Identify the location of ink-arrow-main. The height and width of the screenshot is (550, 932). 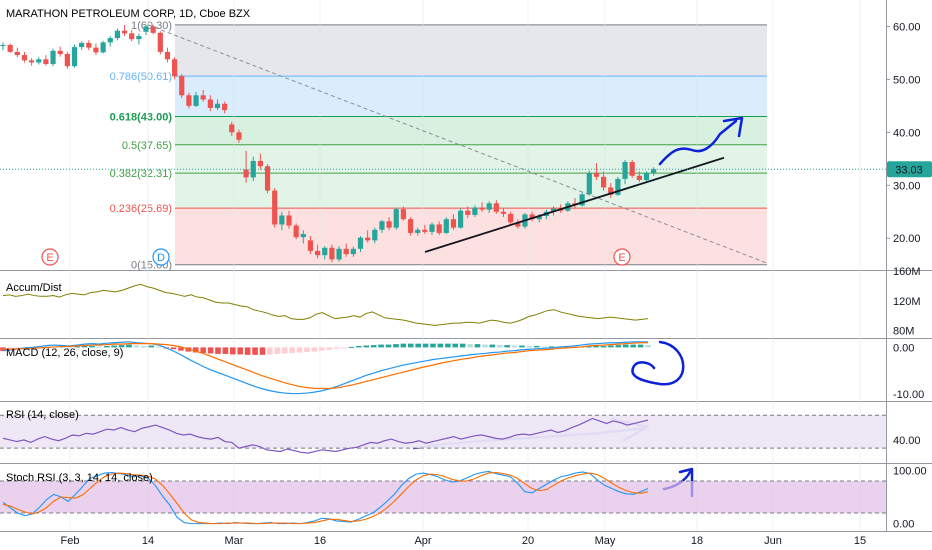
(698, 142).